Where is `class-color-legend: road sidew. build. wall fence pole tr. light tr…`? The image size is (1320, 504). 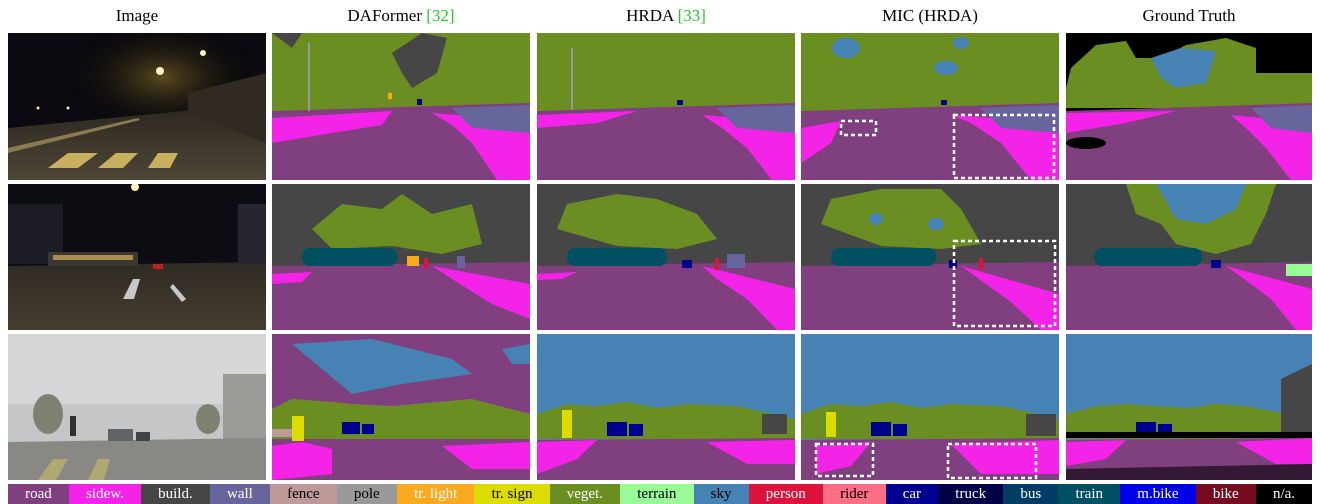
class-color-legend: road sidew. build. wall fence pole tr. light tr… is located at coordinates (660, 494).